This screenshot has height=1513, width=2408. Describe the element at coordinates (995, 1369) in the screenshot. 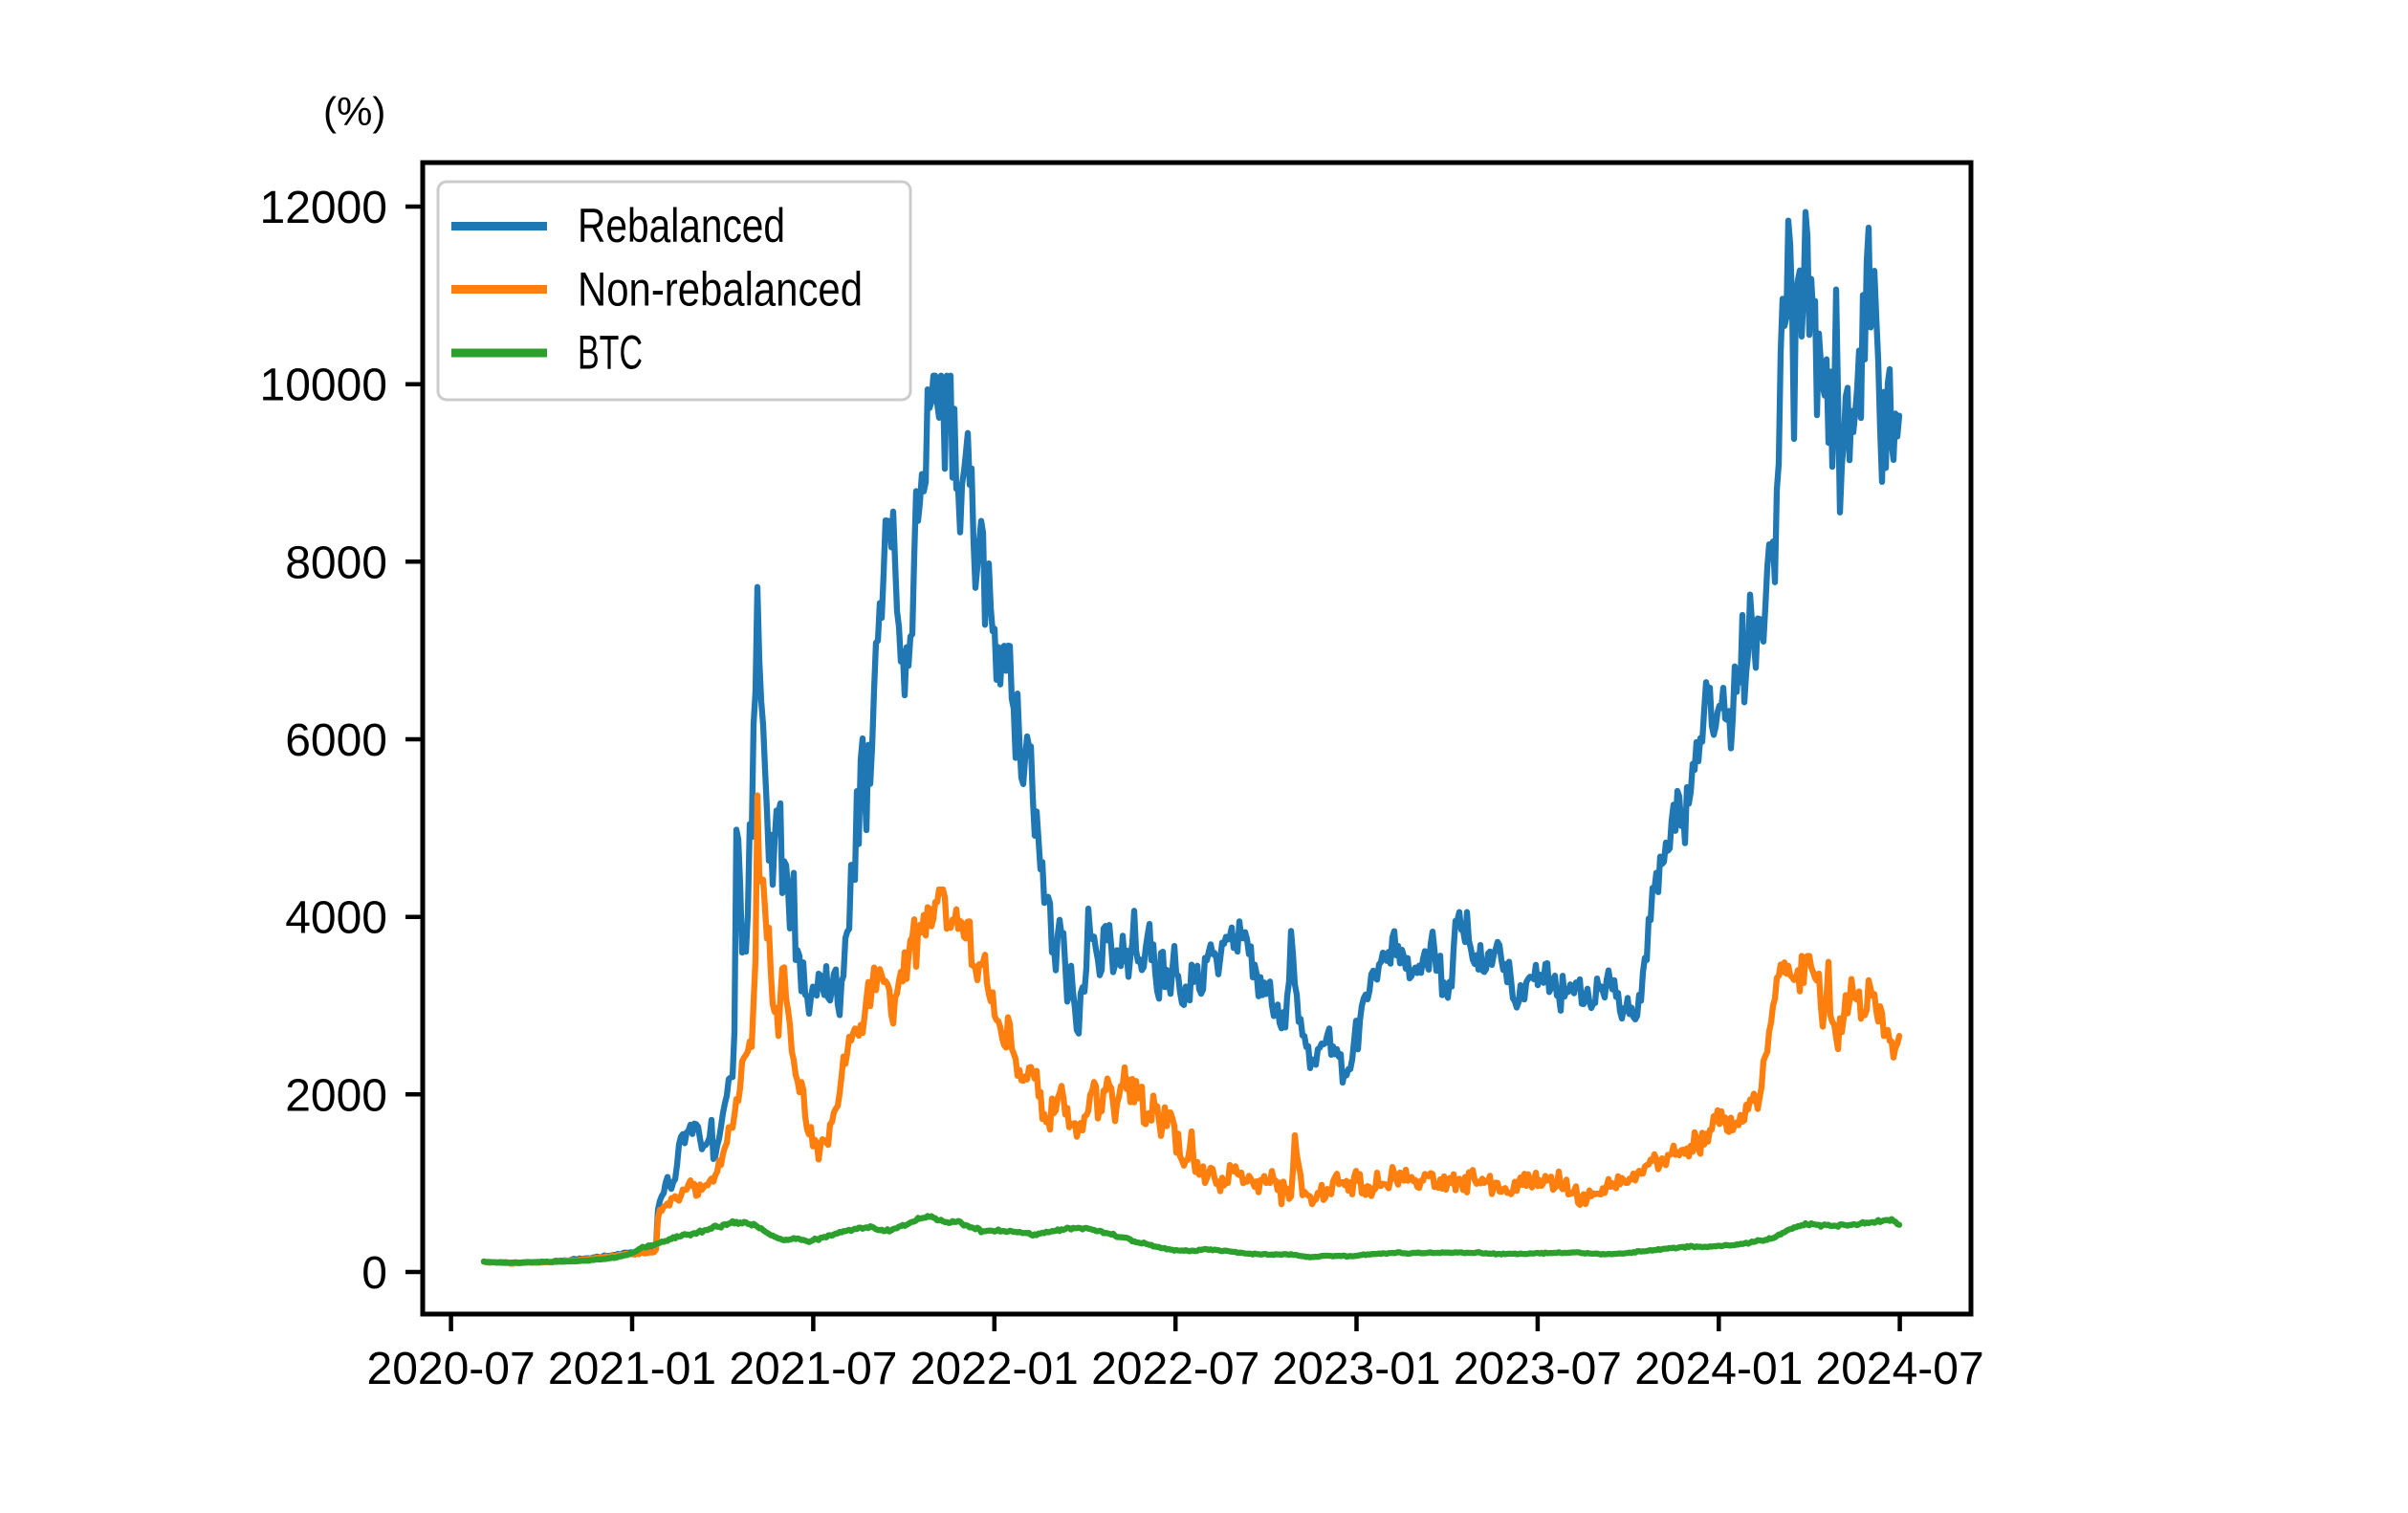

I see `svg-text: 2022-01` at that location.